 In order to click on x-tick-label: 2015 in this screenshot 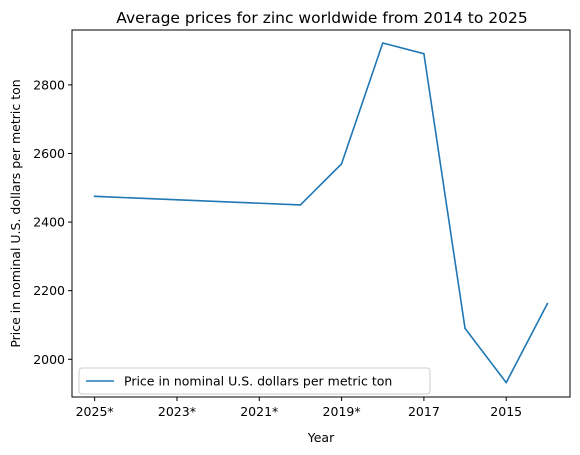, I will do `click(506, 411)`.